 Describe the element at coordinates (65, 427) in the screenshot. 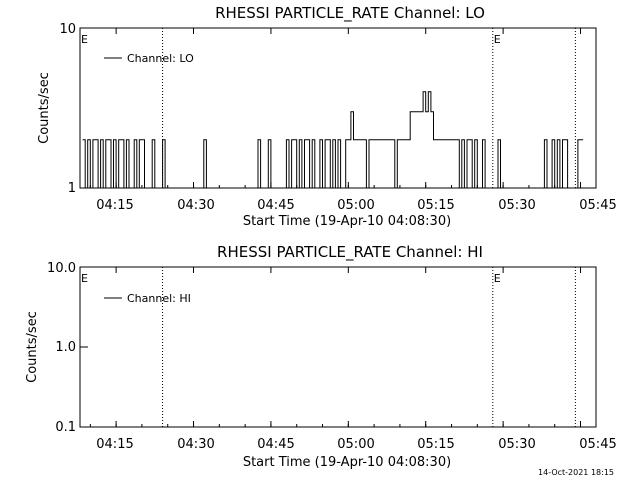

I see `y-tick-label: 0.1` at that location.